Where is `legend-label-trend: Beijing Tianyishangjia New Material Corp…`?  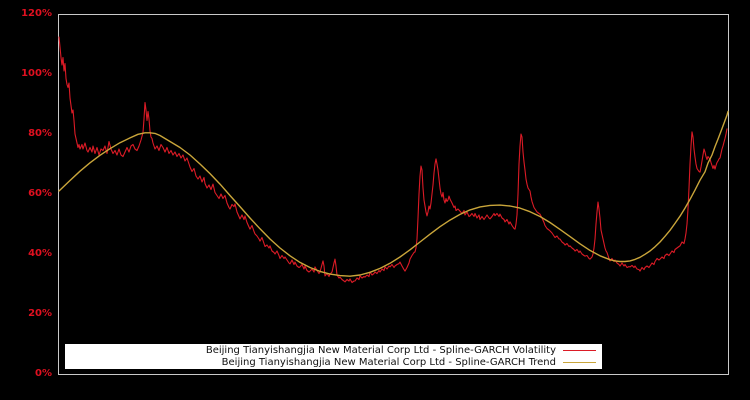
legend-label-trend: Beijing Tianyishangjia New Material Corp… is located at coordinates (388, 362).